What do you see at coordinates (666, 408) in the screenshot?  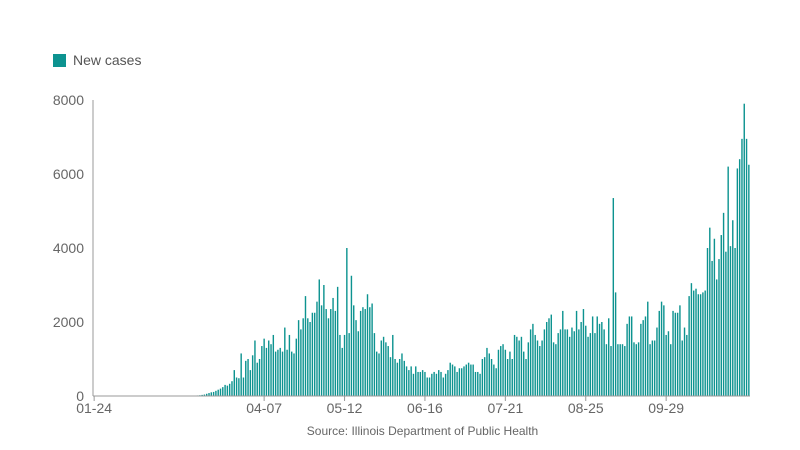 I see `x-tick-label: 09-29` at bounding box center [666, 408].